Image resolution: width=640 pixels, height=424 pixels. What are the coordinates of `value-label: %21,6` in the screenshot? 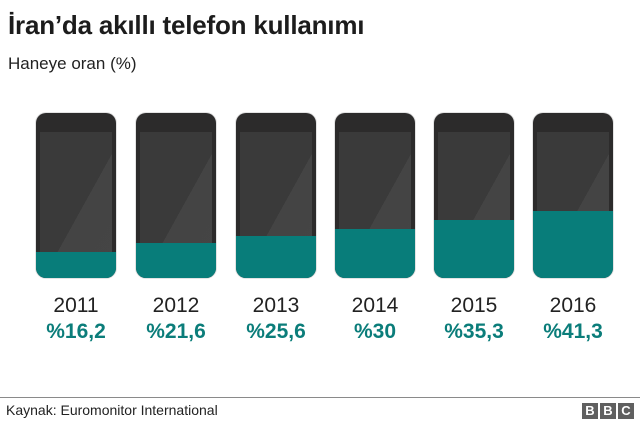 It's located at (176, 331).